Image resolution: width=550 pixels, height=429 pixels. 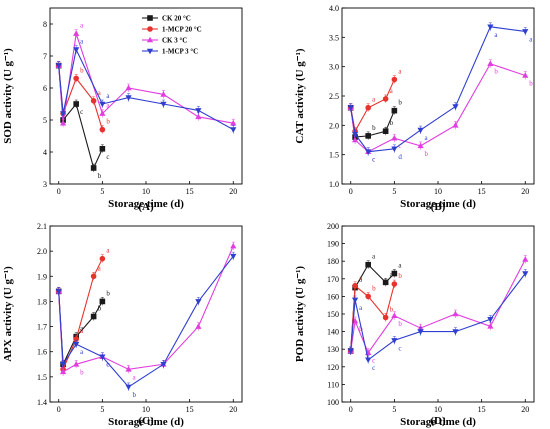 I want to click on legend-entry: CK 20 °C, so click(x=176, y=19).